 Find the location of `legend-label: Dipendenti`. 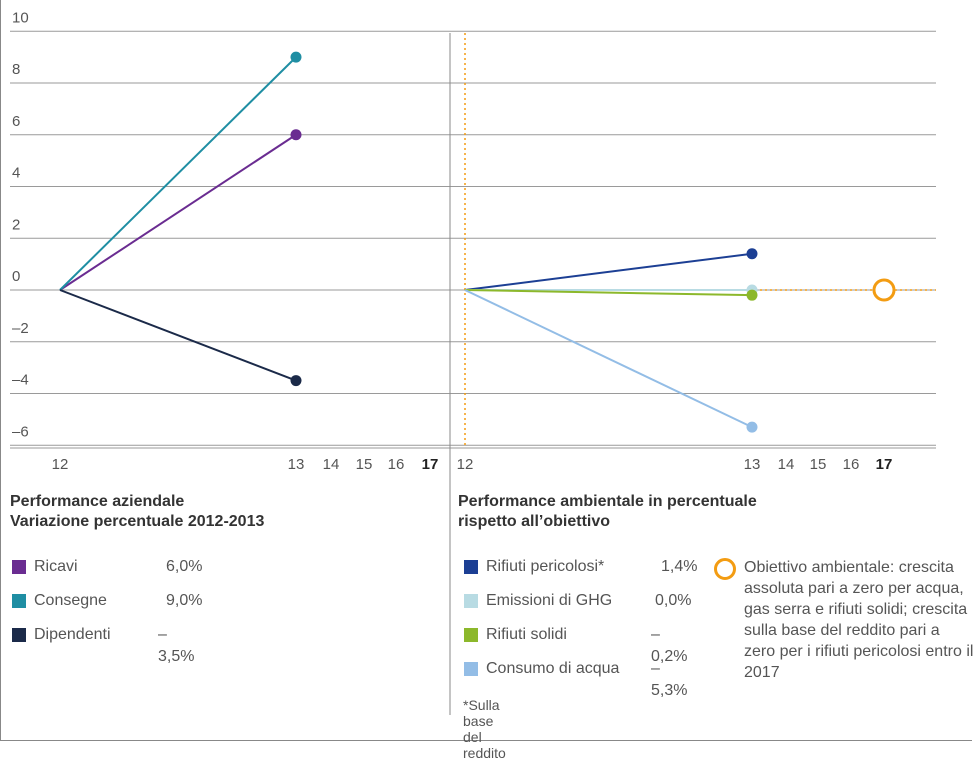

legend-label: Dipendenti is located at coordinates (72, 634).